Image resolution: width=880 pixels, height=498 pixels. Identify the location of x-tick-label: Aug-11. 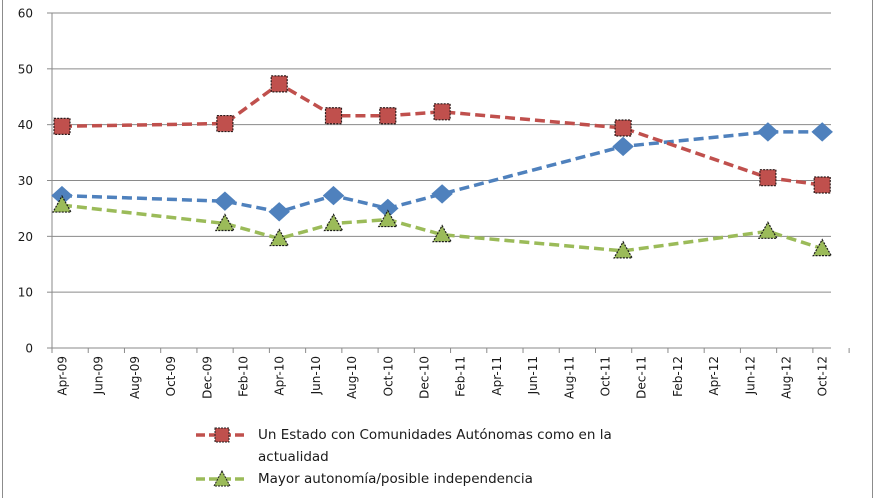
(569, 377).